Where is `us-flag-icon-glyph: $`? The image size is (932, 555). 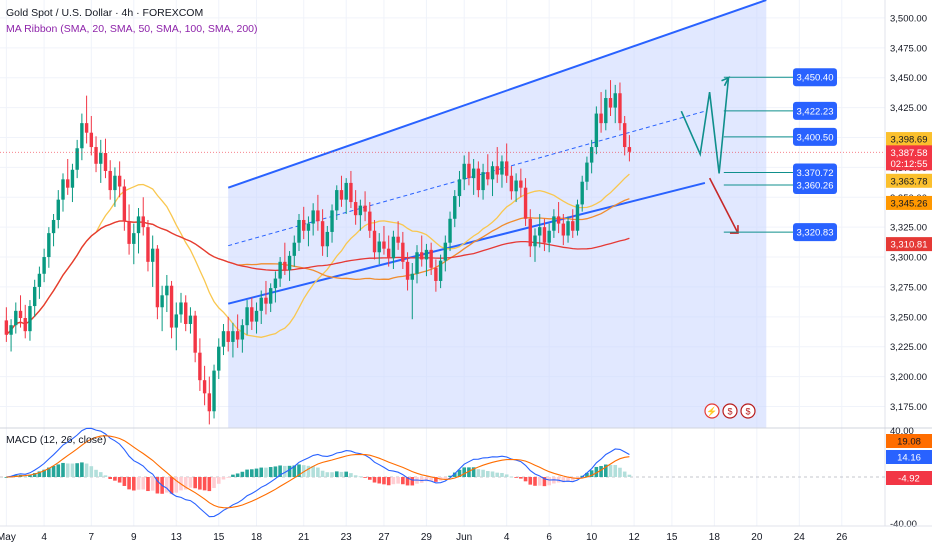
us-flag-icon-glyph: $ is located at coordinates (729, 412).